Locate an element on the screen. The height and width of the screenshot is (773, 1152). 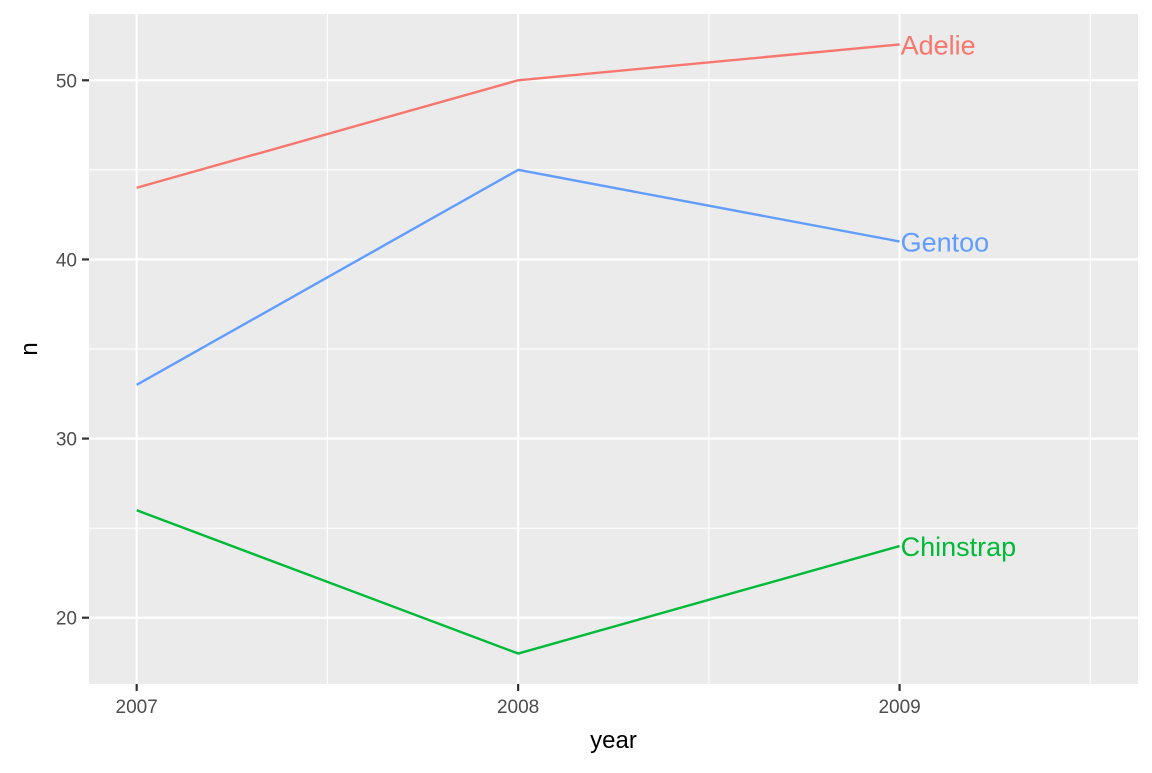
x-tick-label: 2008 is located at coordinates (518, 707).